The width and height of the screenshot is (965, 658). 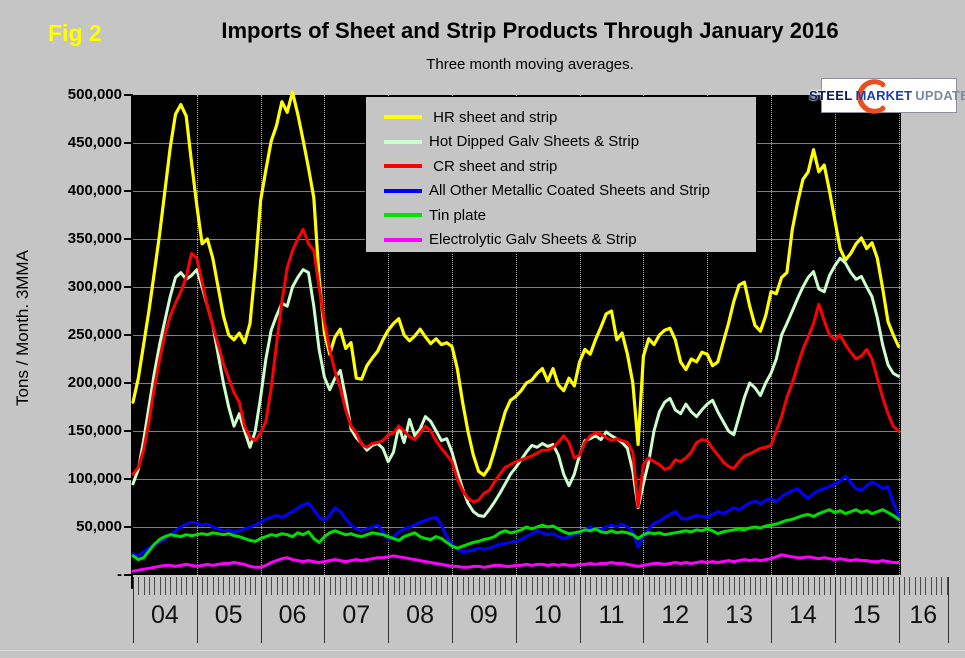 What do you see at coordinates (530, 64) in the screenshot?
I see `chart-subtitle: Three month moving averages.` at bounding box center [530, 64].